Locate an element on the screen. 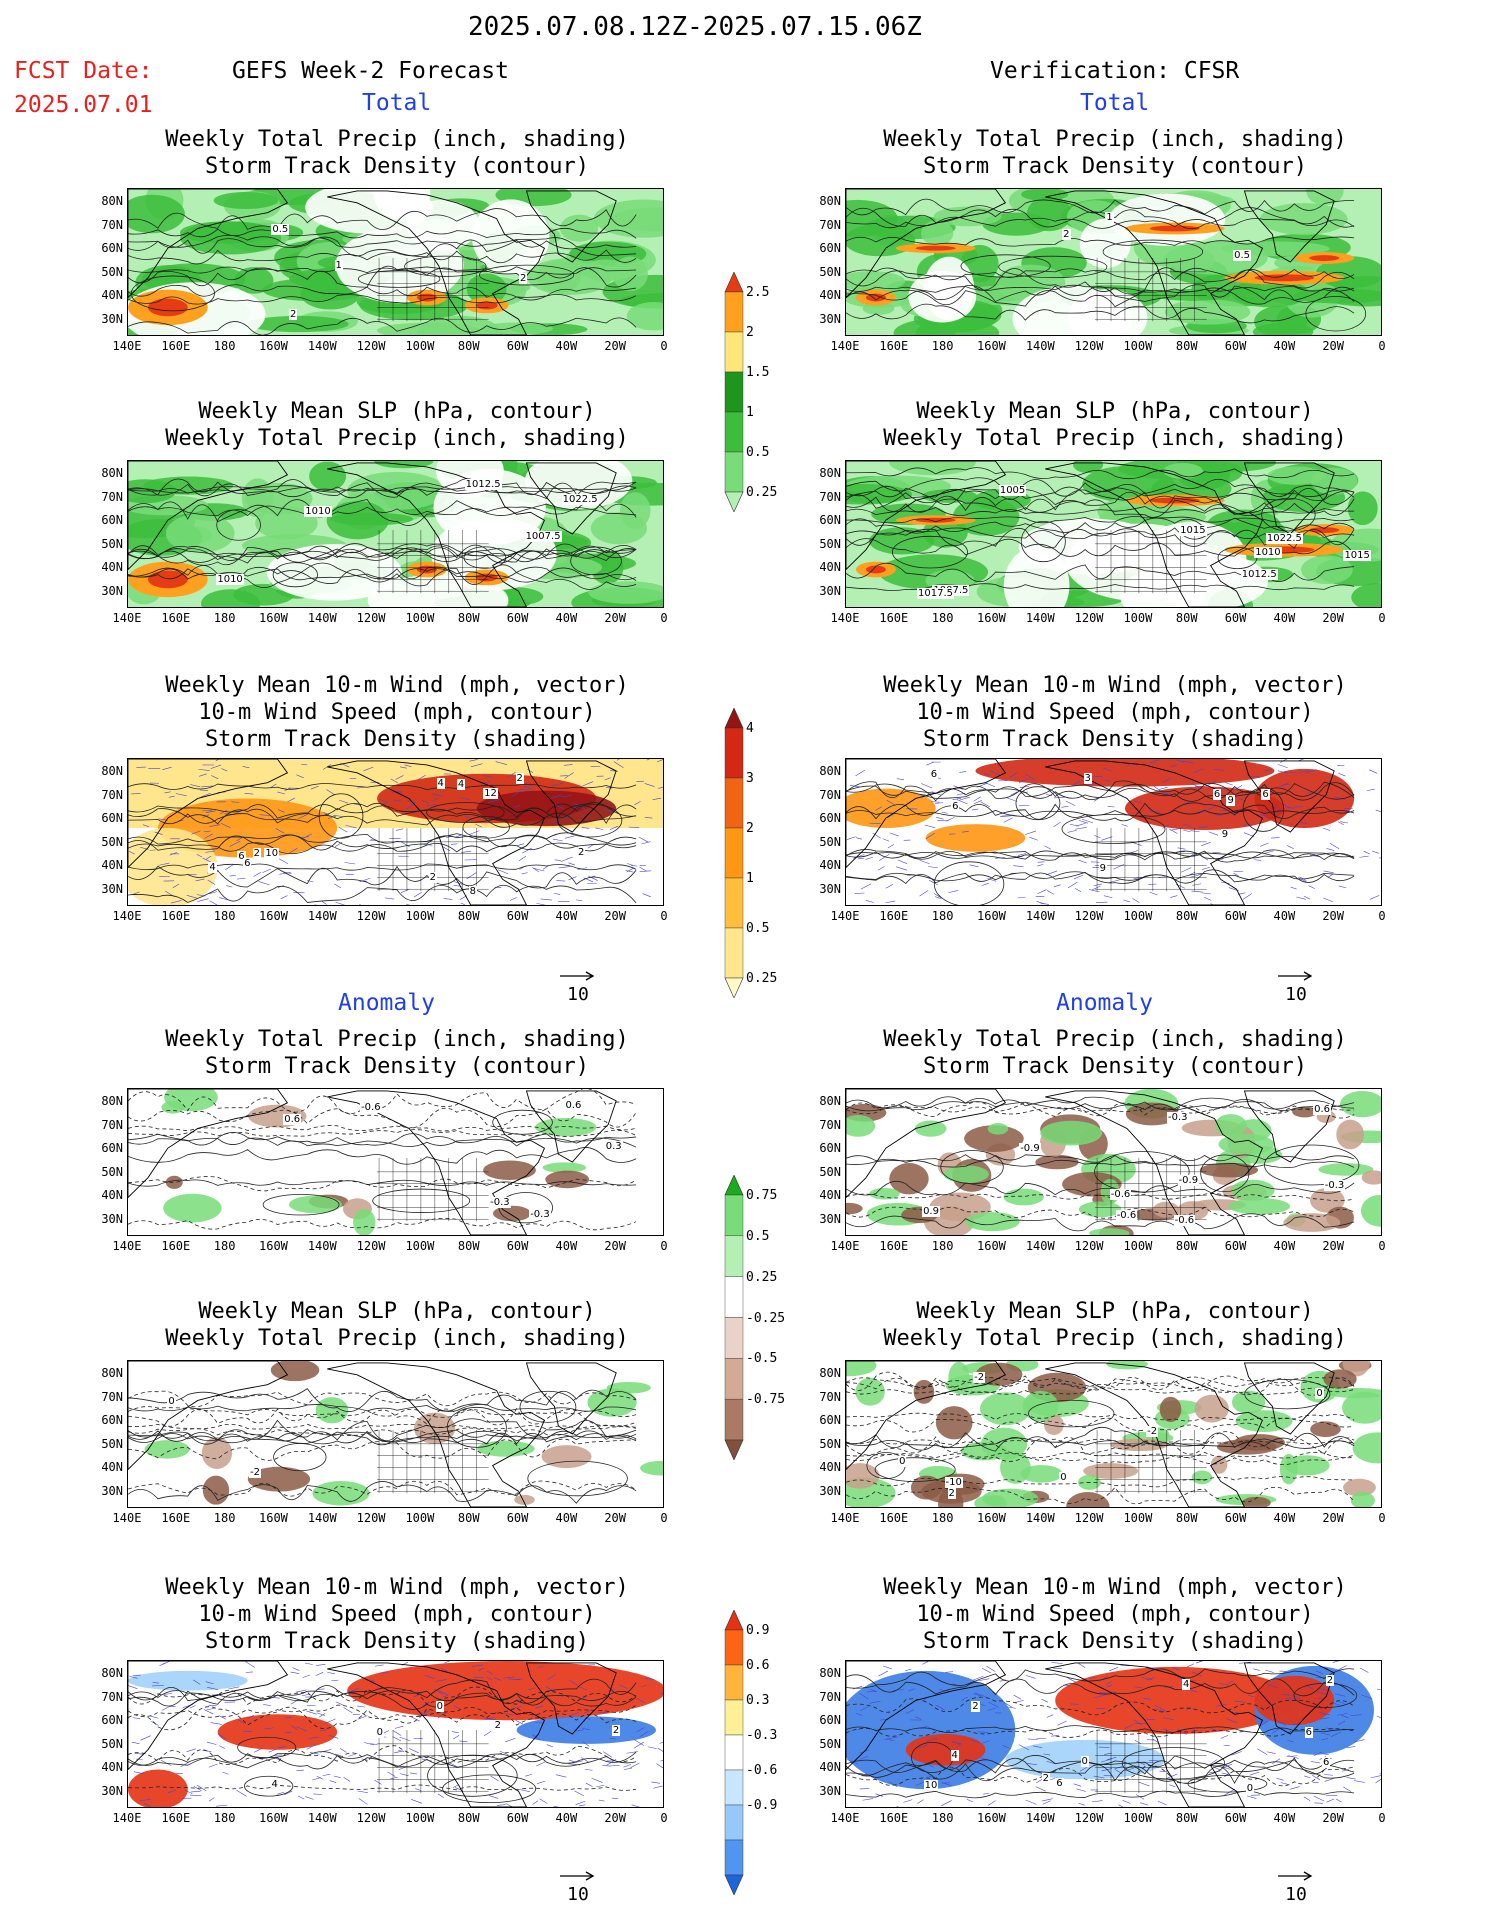 The height and width of the screenshot is (1925, 1487). colorbar-label: -0.3 is located at coordinates (762, 1735).